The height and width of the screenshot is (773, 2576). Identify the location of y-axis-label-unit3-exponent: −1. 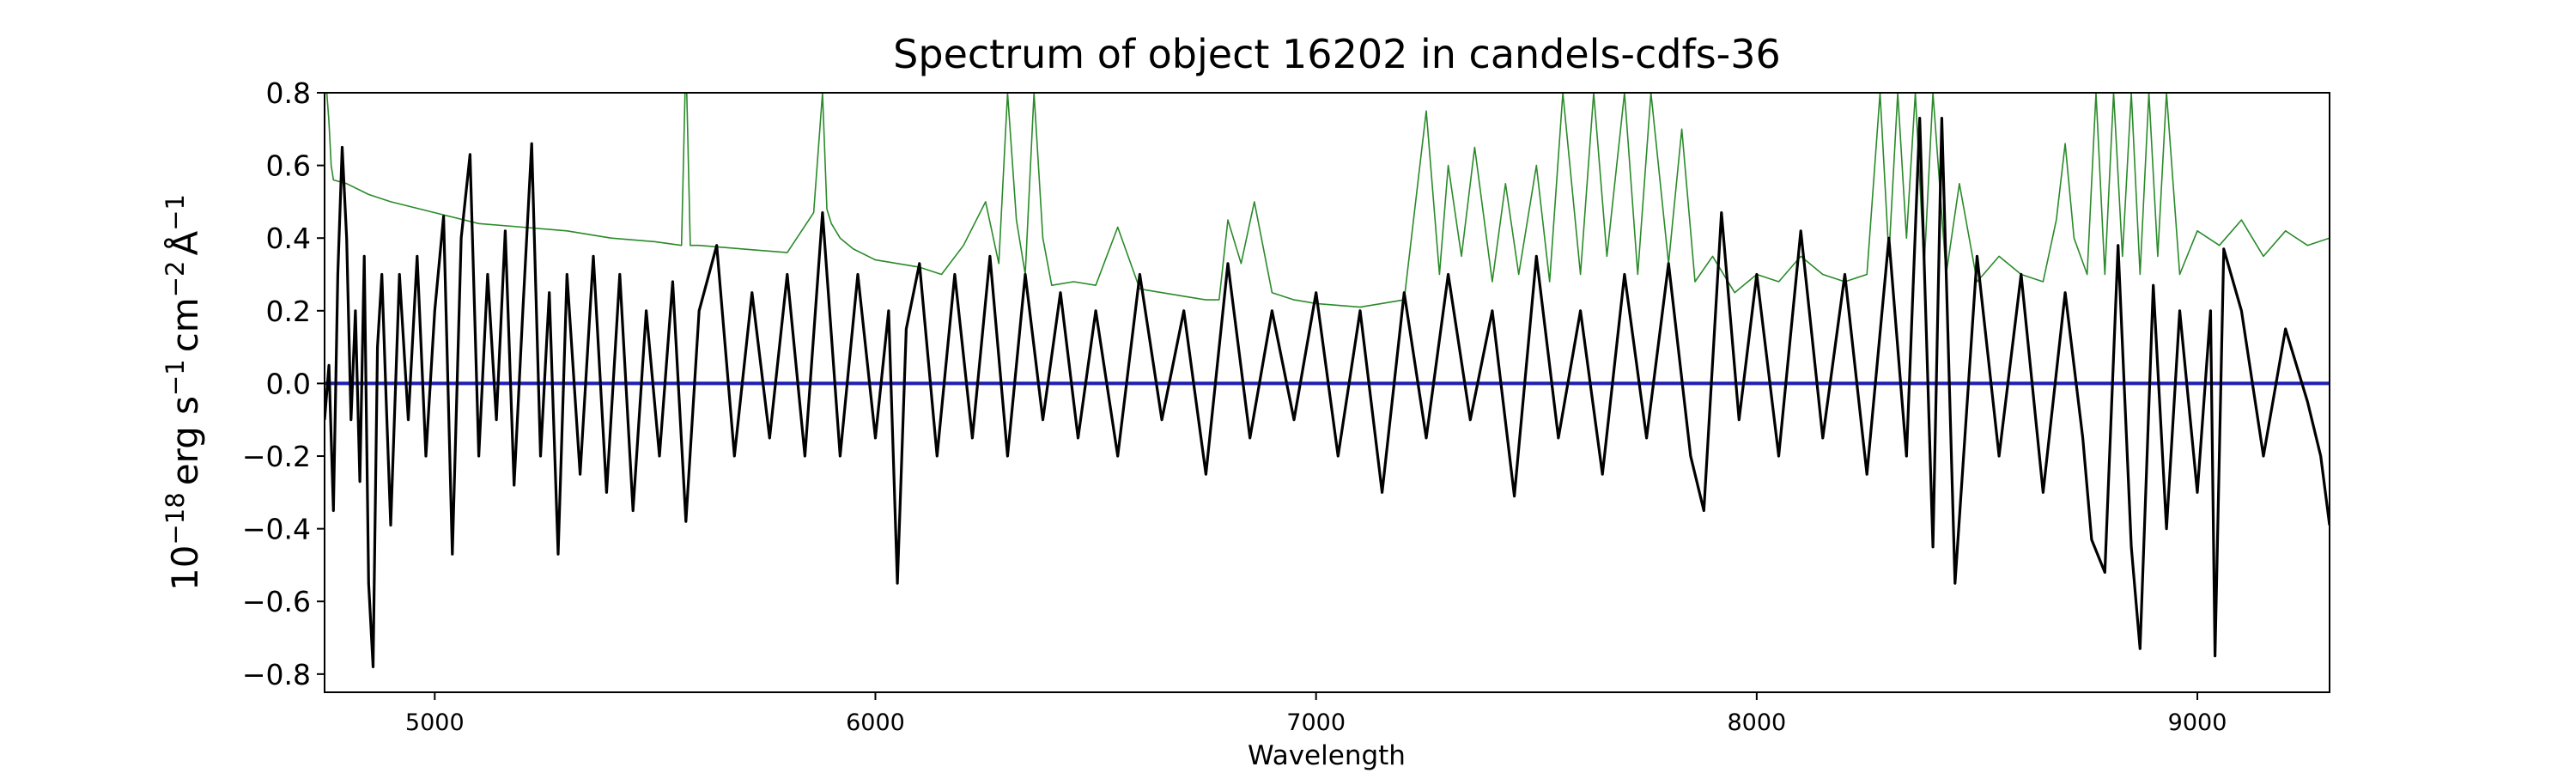
(175, 212).